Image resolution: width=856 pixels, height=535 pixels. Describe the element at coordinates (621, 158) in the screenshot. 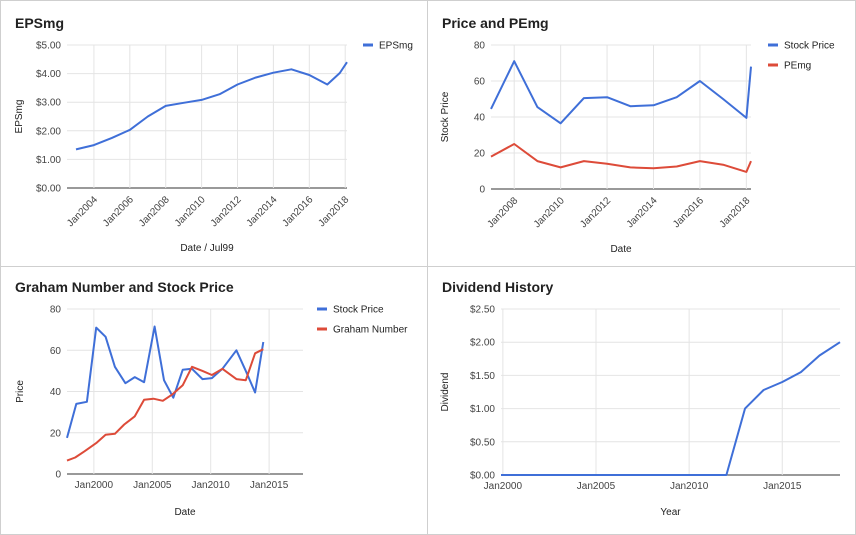

I see `series-line-pemg` at that location.